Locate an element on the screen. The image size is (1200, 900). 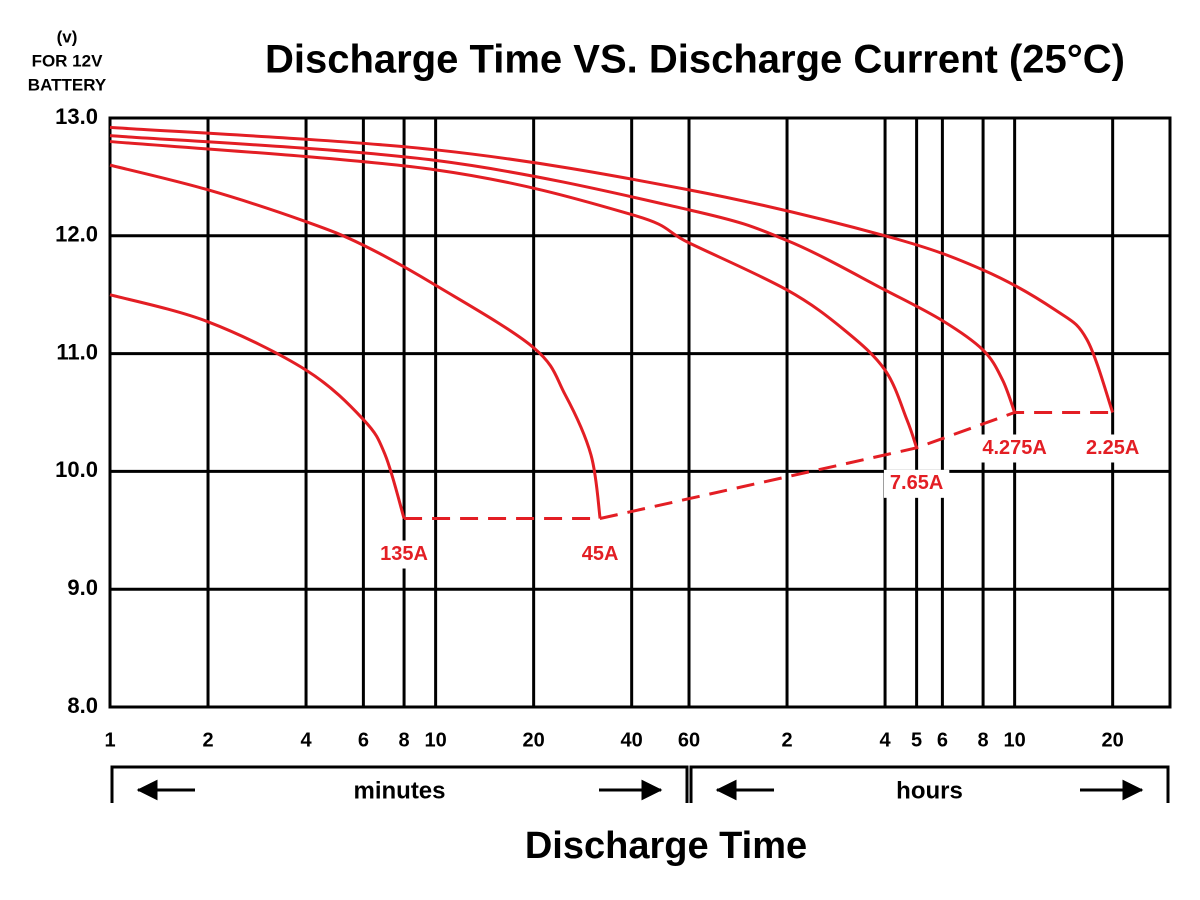
series-label: 4.275A is located at coordinates (1014, 448).